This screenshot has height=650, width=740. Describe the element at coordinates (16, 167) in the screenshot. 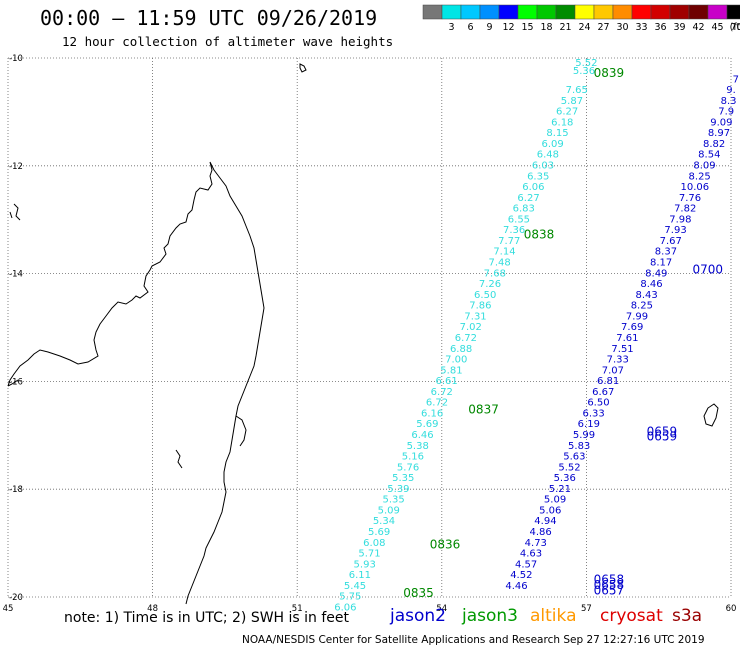

I see `y-tick-label: -12` at that location.